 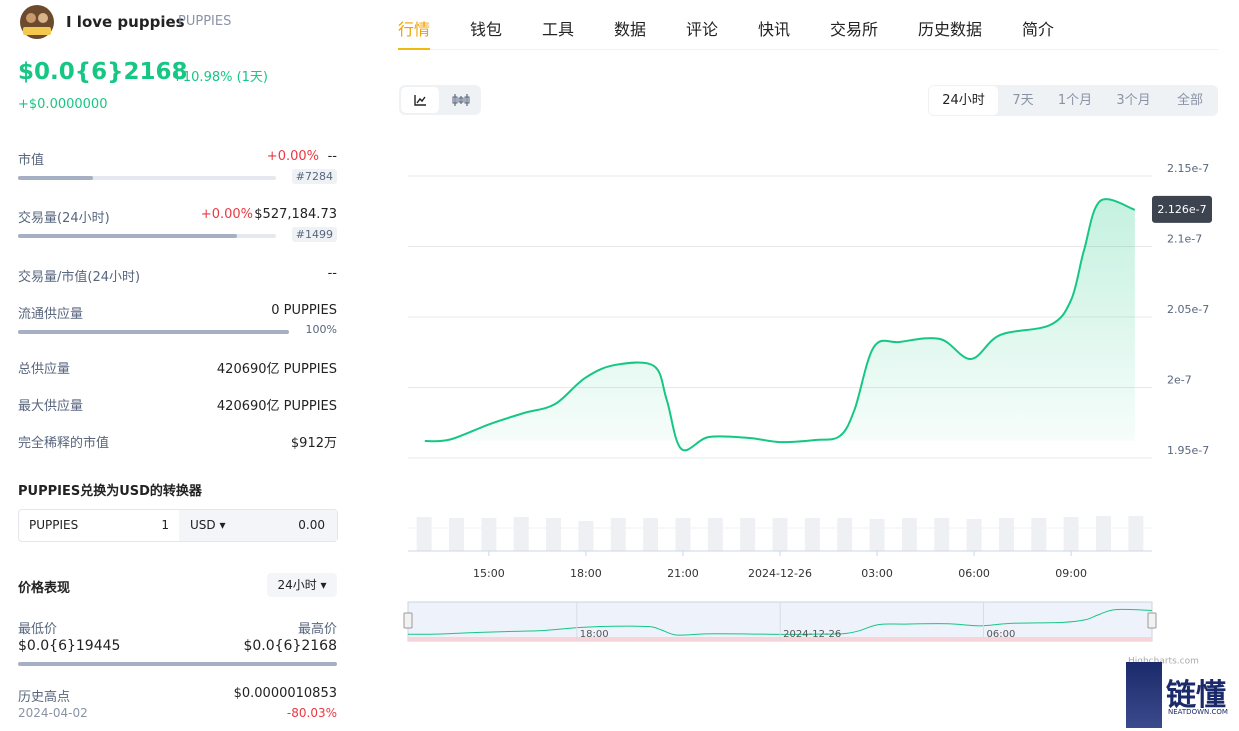 I want to click on x-tick-label: 09:00, so click(x=1071, y=573).